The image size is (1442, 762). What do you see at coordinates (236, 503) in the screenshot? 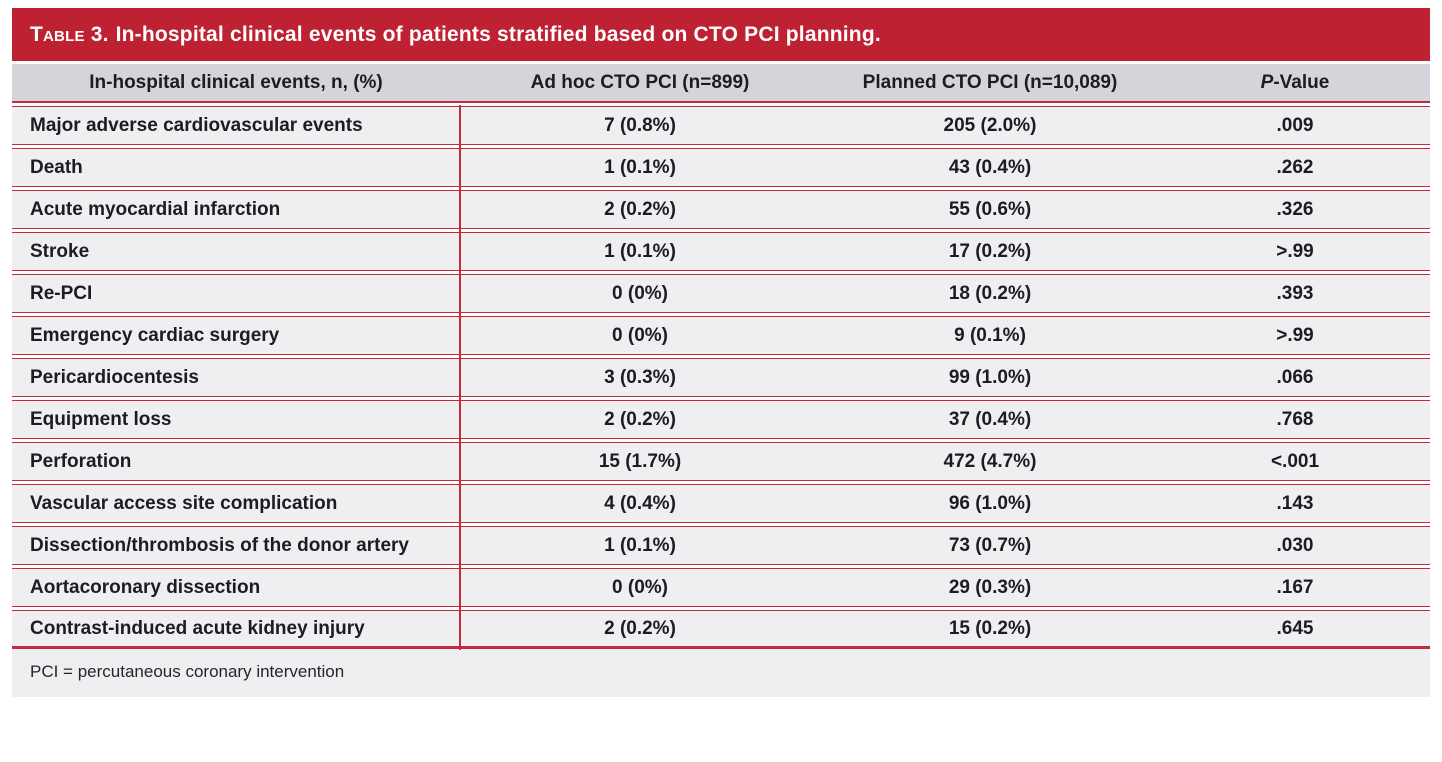
I see `cell-event: Vascular access site complication` at bounding box center [236, 503].